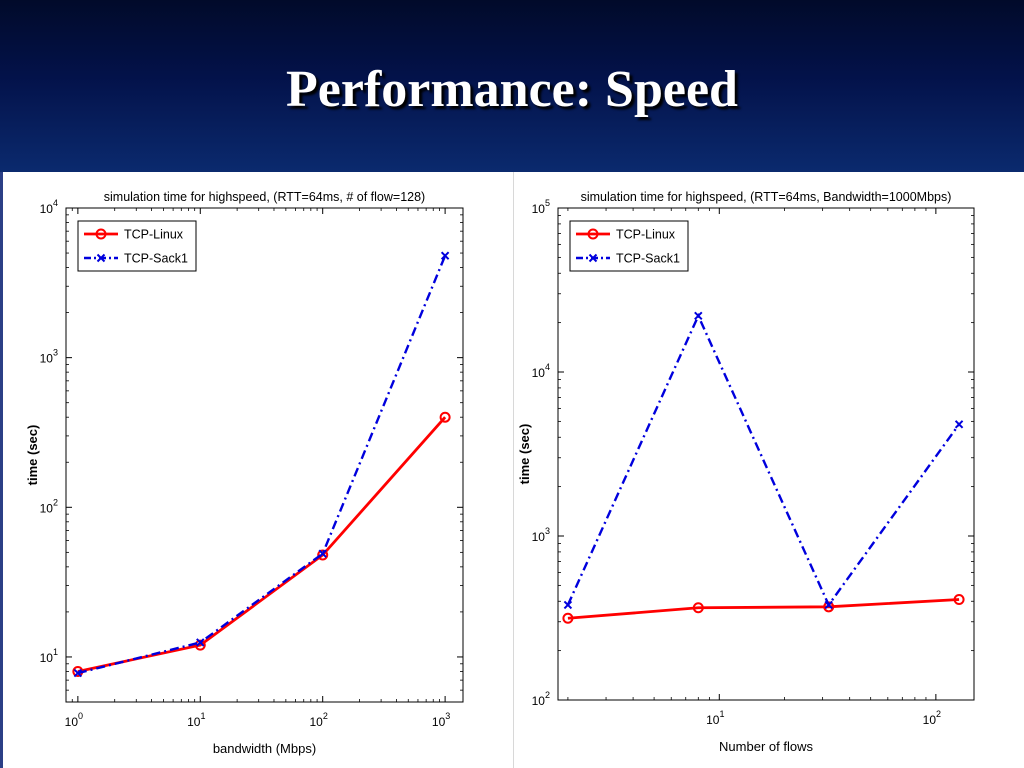 This screenshot has width=1024, height=768. I want to click on x-axis-label: bandwidth (Mbps), so click(264, 748).